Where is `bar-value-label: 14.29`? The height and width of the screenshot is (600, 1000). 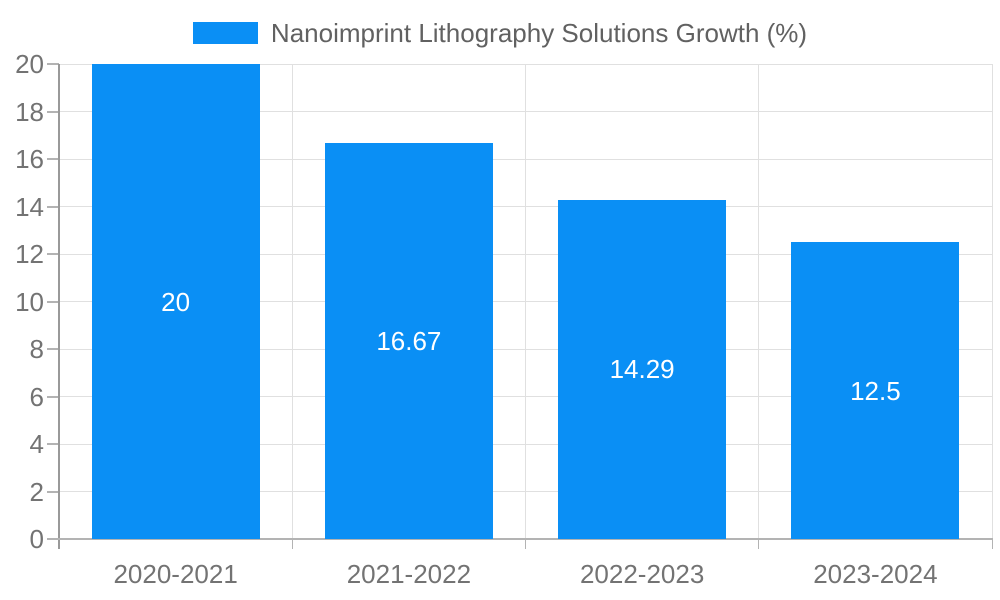
bar-value-label: 14.29 is located at coordinates (642, 369).